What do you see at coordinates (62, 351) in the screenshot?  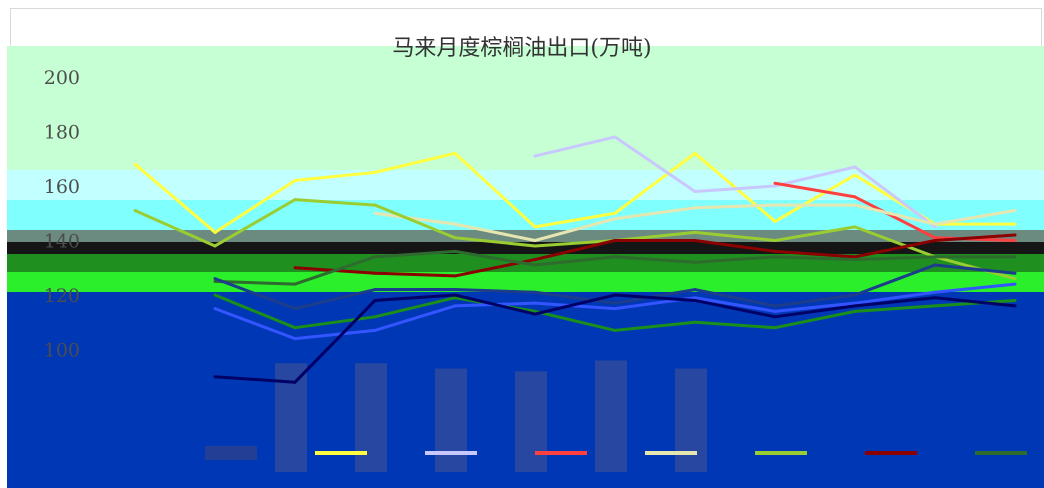 I see `y-tick-label: 100` at bounding box center [62, 351].